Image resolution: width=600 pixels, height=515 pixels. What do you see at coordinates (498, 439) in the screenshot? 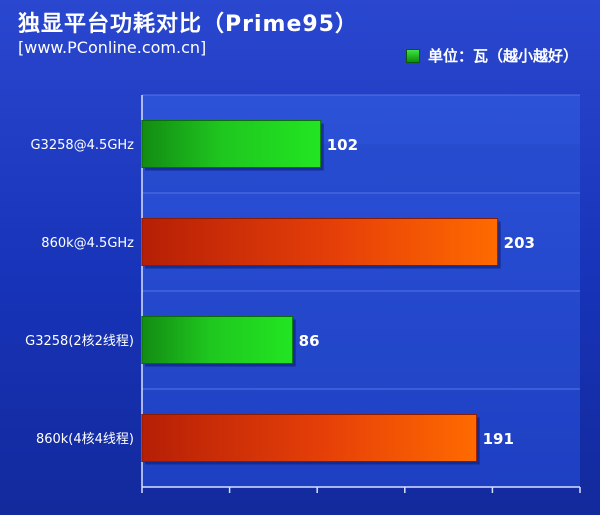
I see `value-label: 191` at bounding box center [498, 439].